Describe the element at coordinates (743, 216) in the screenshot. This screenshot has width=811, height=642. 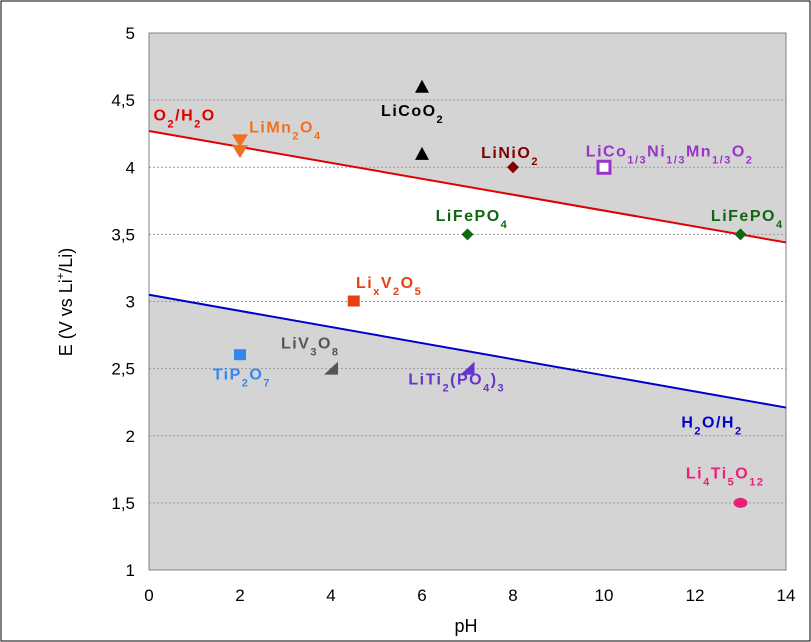
I see `label-text: LiFePO` at that location.